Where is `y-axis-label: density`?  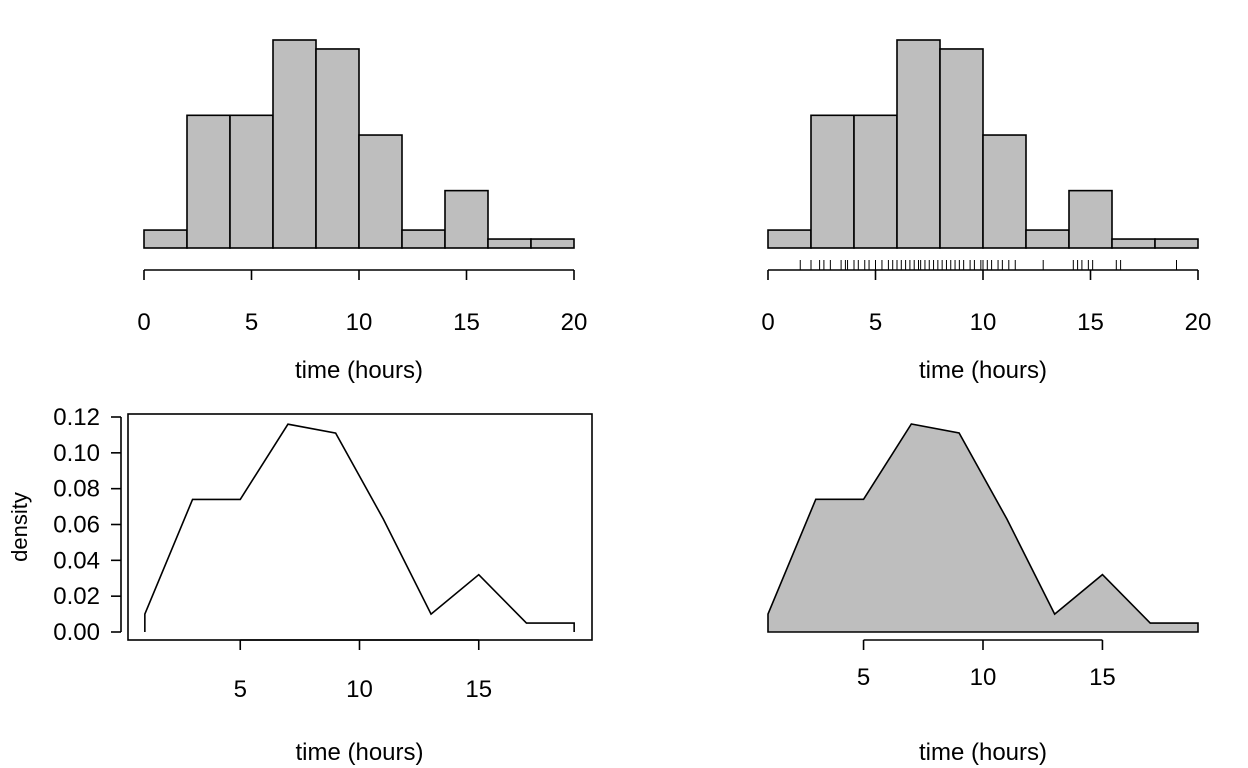
y-axis-label: density is located at coordinates (19, 527).